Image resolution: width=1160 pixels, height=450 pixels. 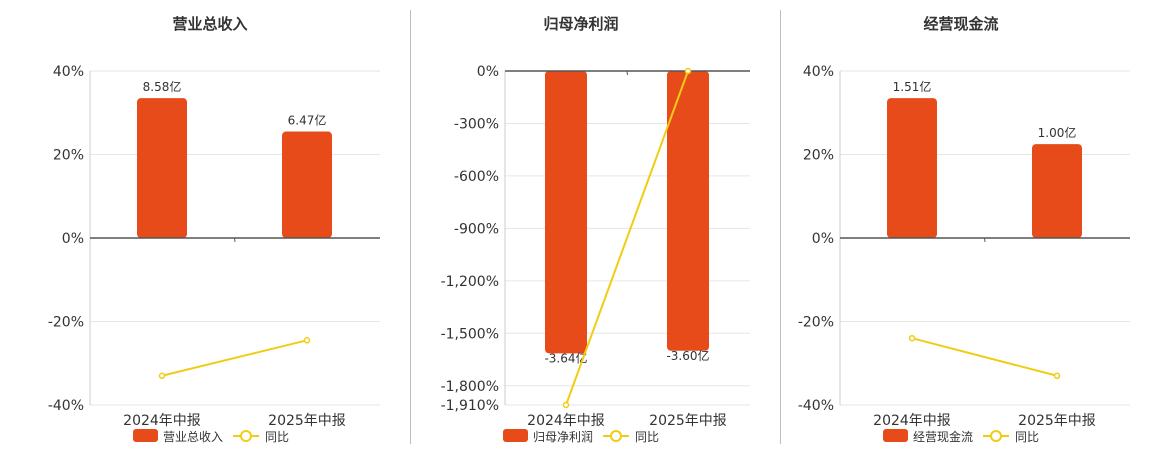 I want to click on bar-data-label: -3.60亿, so click(x=687, y=355).